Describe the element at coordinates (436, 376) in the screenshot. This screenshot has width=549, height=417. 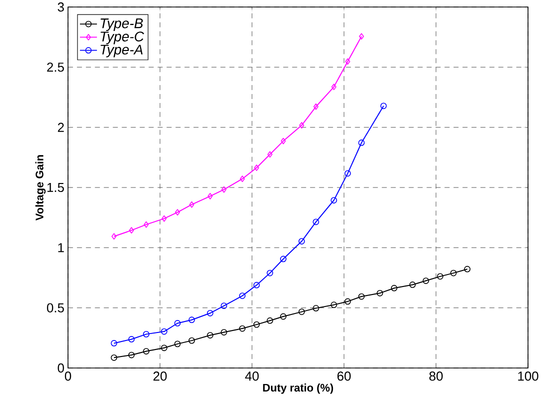
I see `x-tick-label: 80` at that location.